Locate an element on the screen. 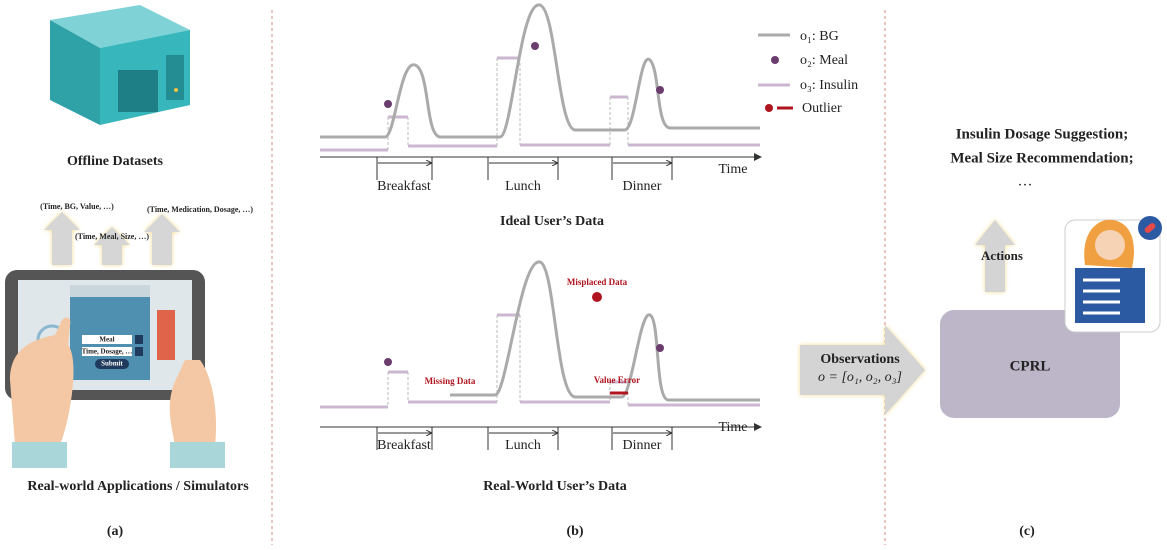 Image resolution: width=1167 pixels, height=550 pixels. upload-arrows is located at coordinates (112, 238).